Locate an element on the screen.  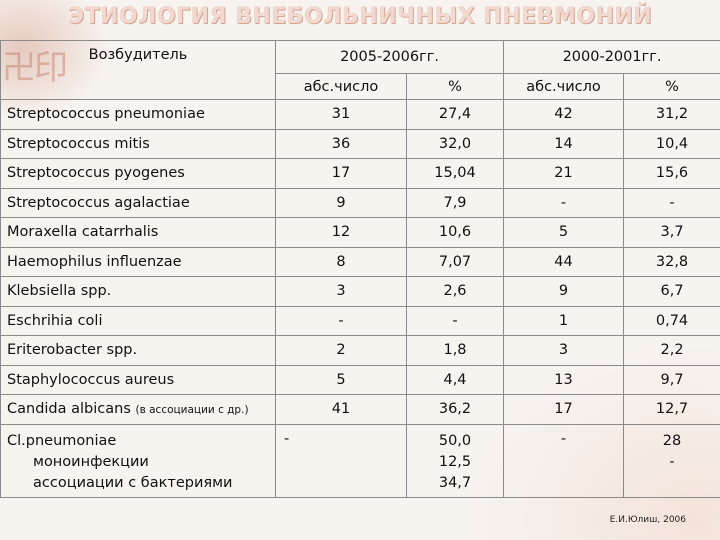
pct-2000-line: 28 is located at coordinates (672, 440).